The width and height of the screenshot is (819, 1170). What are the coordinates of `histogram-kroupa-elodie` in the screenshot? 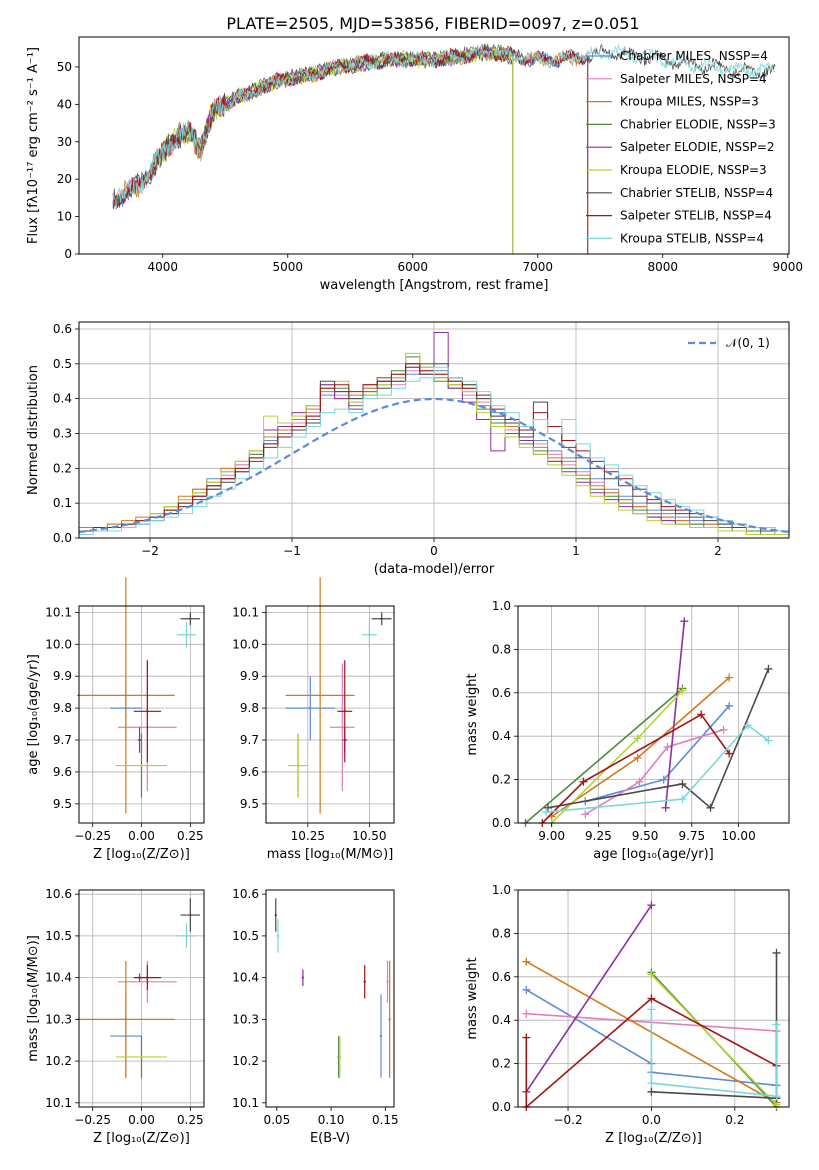 It's located at (433, 445).